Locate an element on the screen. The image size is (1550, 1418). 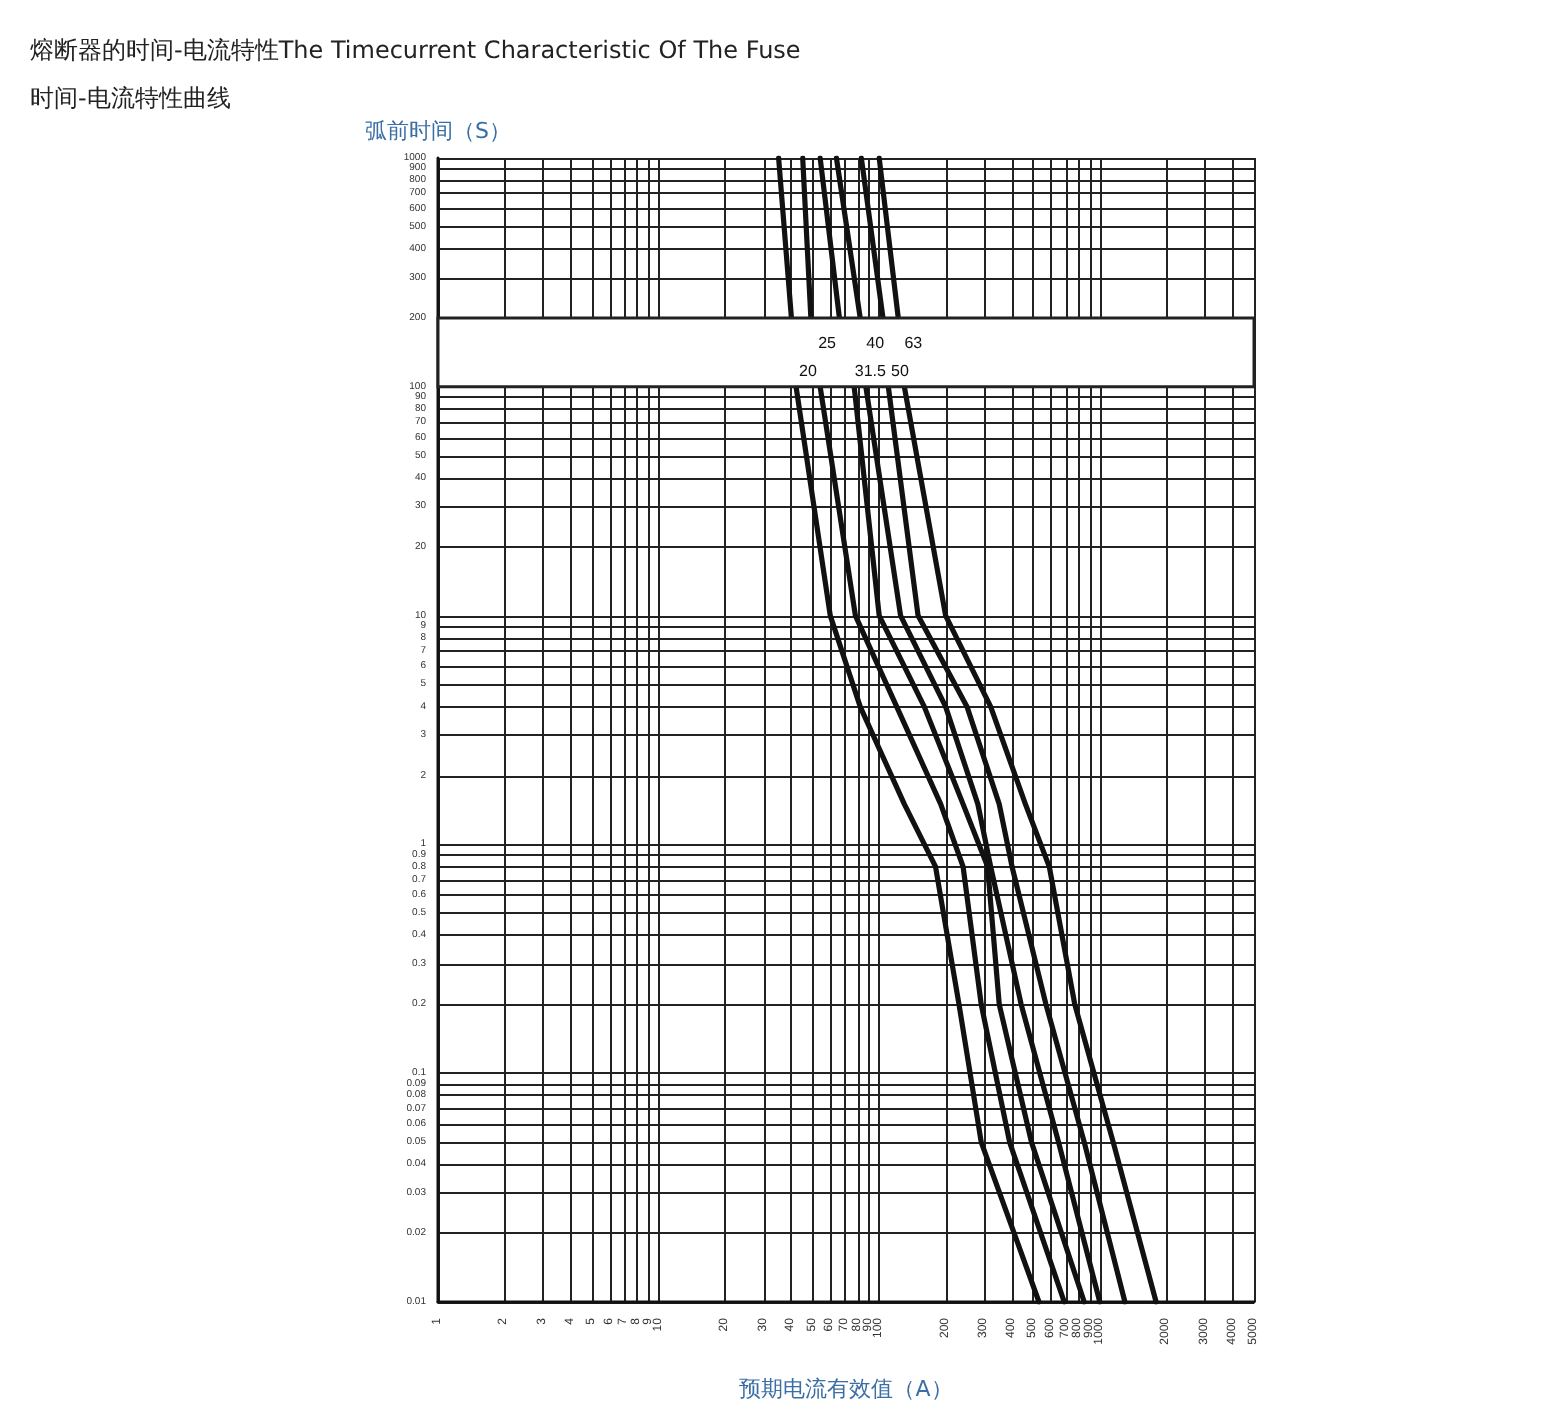
series-label: 31.5 is located at coordinates (870, 370).